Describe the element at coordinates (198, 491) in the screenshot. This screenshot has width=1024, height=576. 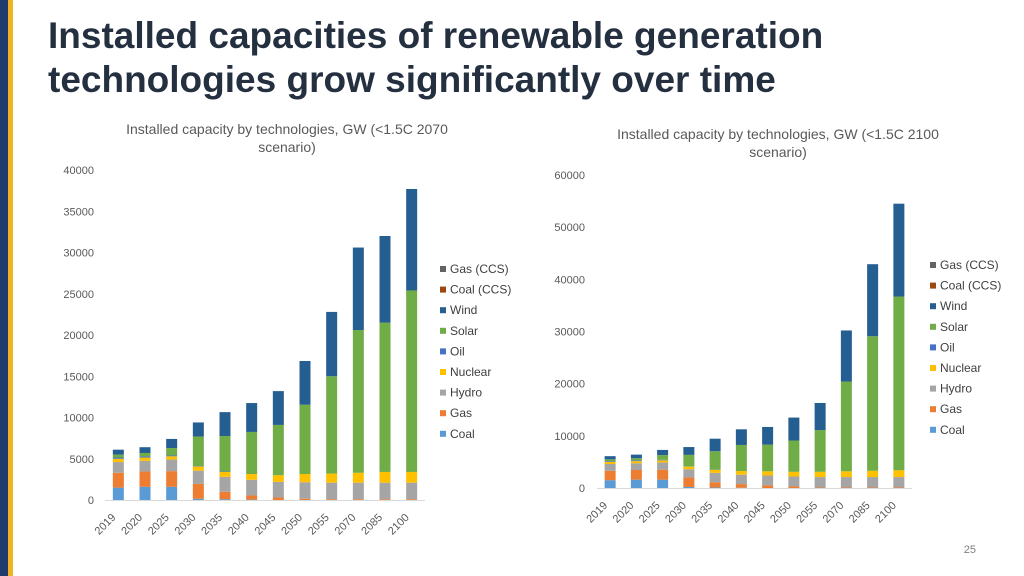
I see `bar-segment-gas-2030` at that location.